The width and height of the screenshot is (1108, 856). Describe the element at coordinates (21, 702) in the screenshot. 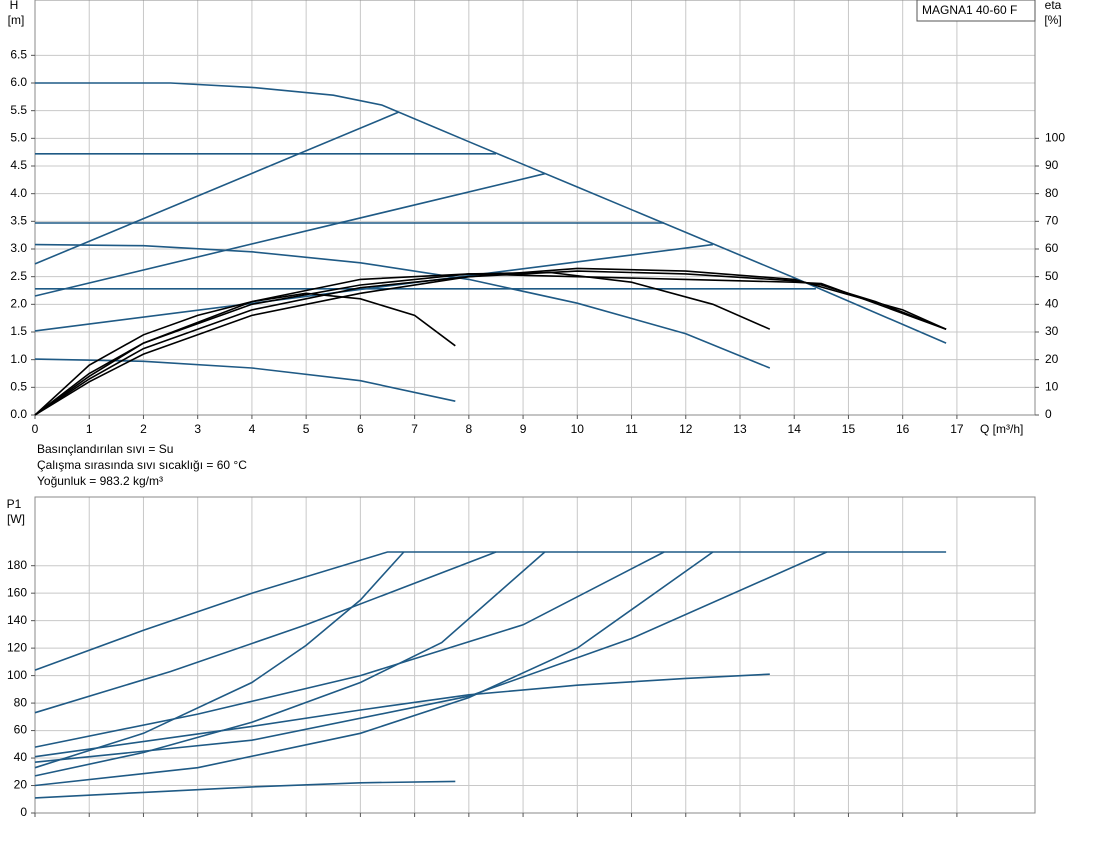

I see `y-tick-label: 80` at that location.